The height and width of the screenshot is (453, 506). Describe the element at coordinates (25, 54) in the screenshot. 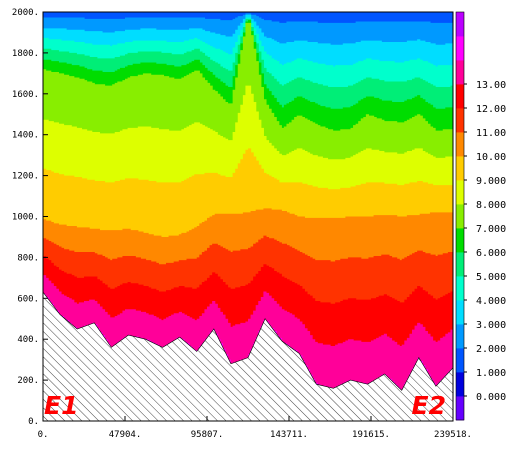

I see `y-tick-label: 1800.` at that location.